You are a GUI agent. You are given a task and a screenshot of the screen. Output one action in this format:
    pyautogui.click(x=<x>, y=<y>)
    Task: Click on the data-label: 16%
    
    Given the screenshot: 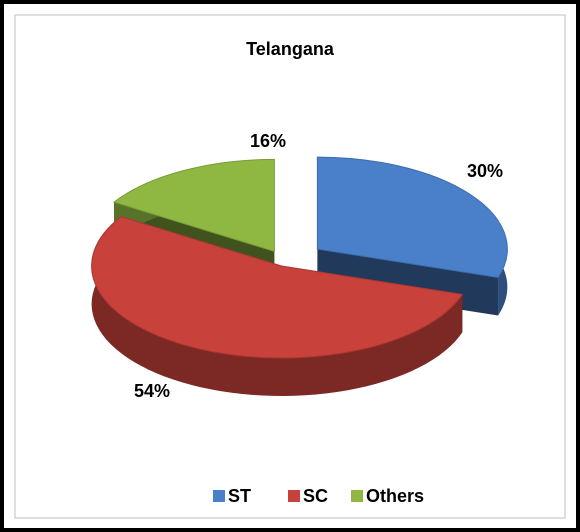 What is the action you would take?
    pyautogui.click(x=268, y=141)
    